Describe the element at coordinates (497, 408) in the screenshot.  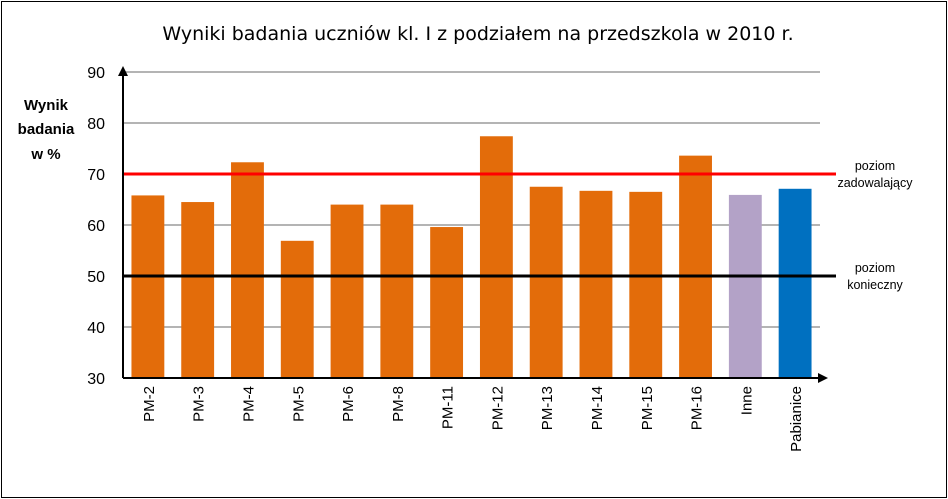
I see `x-tick-label: PM-12` at that location.